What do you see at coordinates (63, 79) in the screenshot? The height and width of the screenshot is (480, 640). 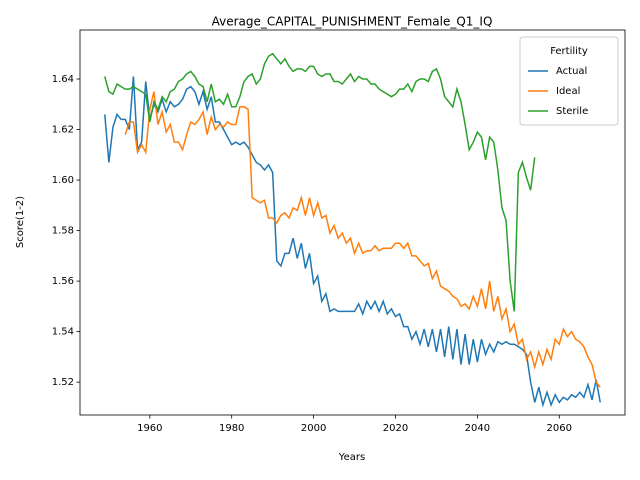 I see `y-tick-label: 1.64` at bounding box center [63, 79].